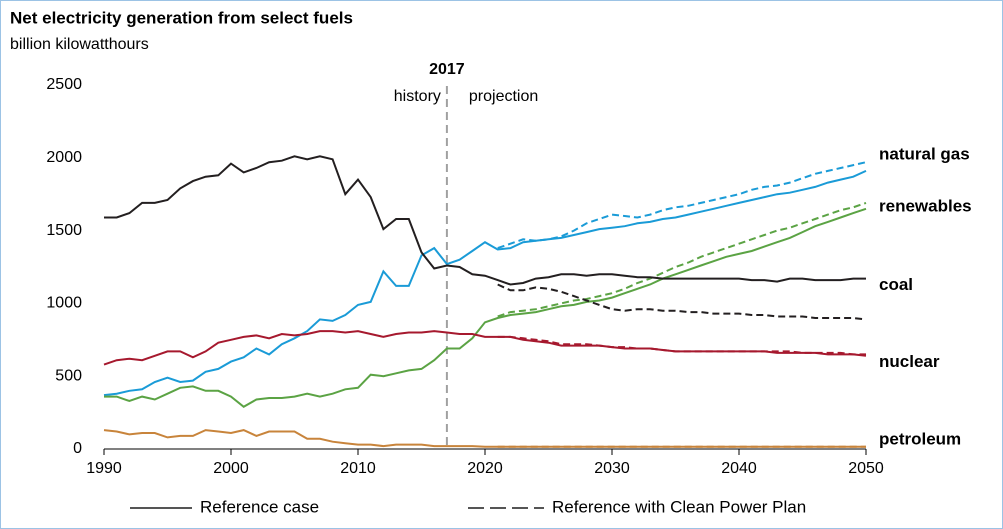 The width and height of the screenshot is (1003, 529). What do you see at coordinates (866, 468) in the screenshot?
I see `x-tick-label: 2050` at bounding box center [866, 468].